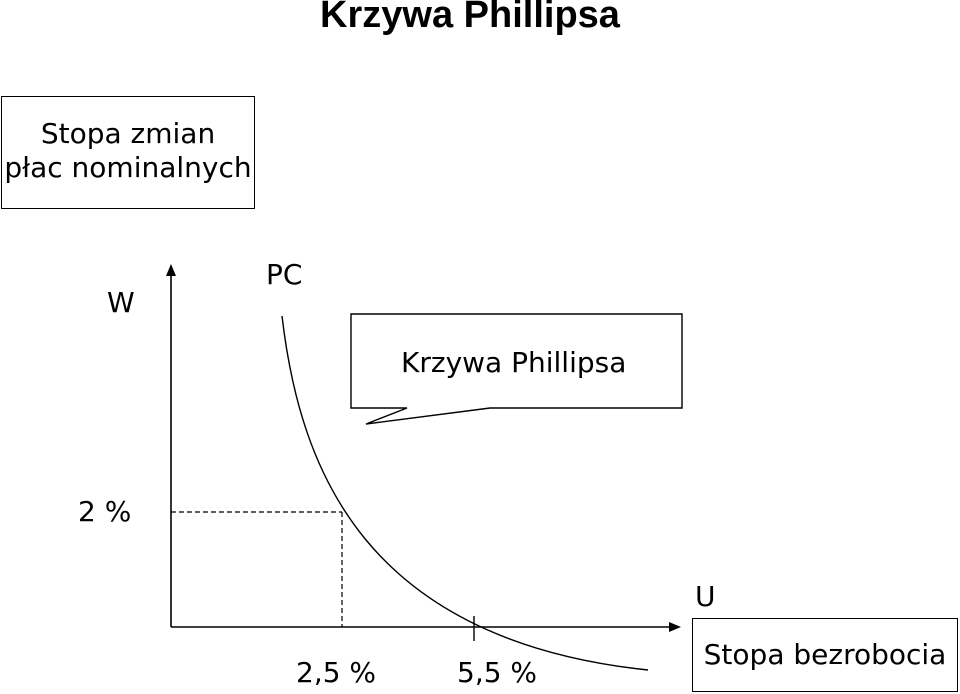 The image size is (960, 694). I want to click on page-title: Krzywa Phillipsa, so click(470, 18).